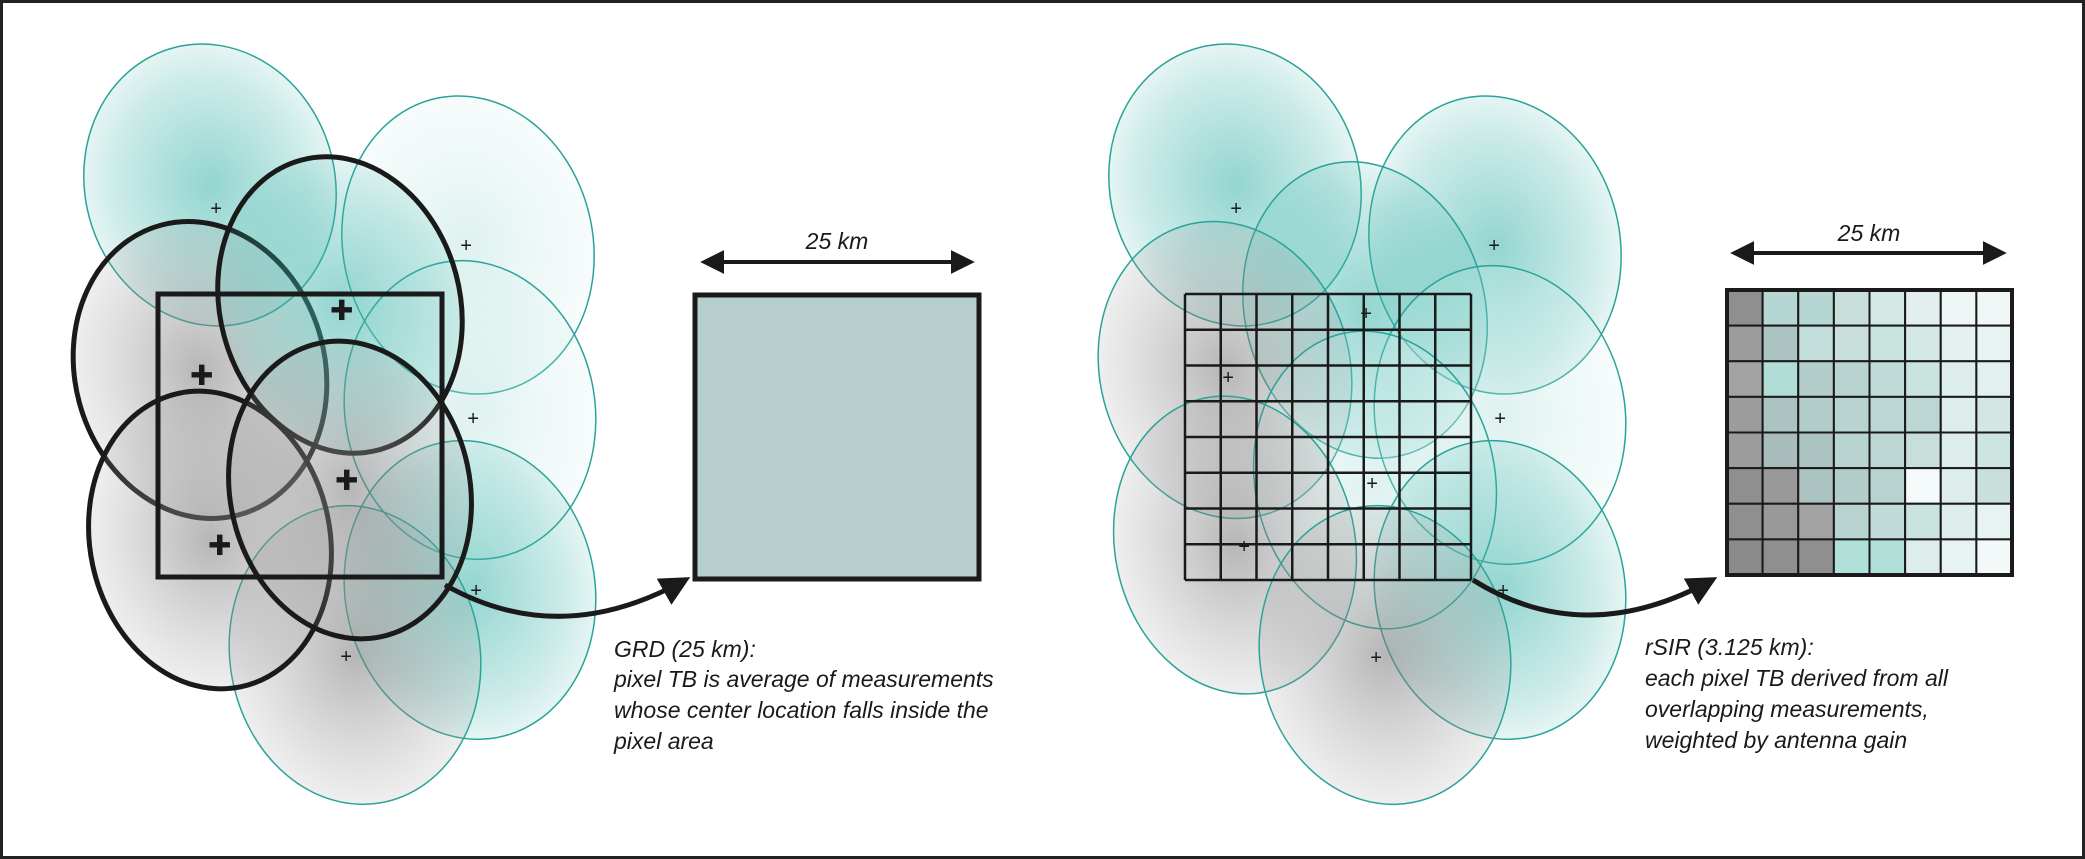 The width and height of the screenshot is (2085, 859). Describe the element at coordinates (1787, 709) in the screenshot. I see `right-caption-line: overlapping measurements,` at that location.